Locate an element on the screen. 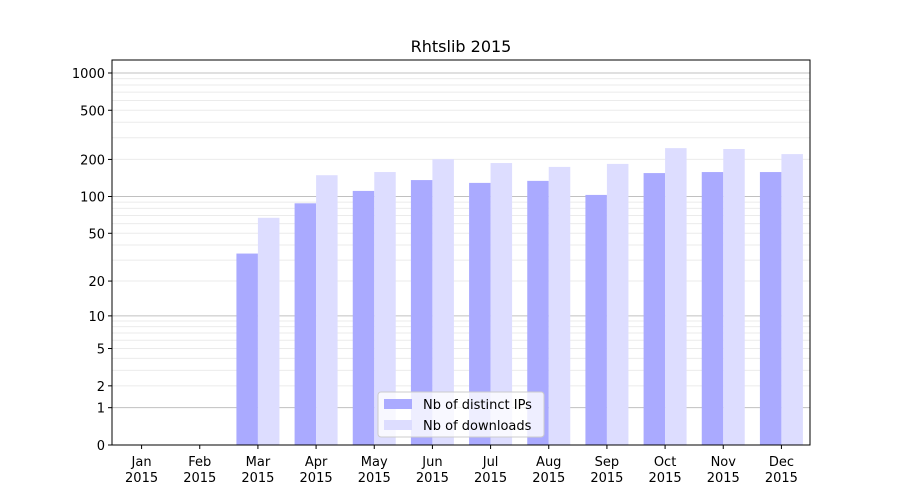  x-tick-label: Apr 2015 is located at coordinates (316, 470).